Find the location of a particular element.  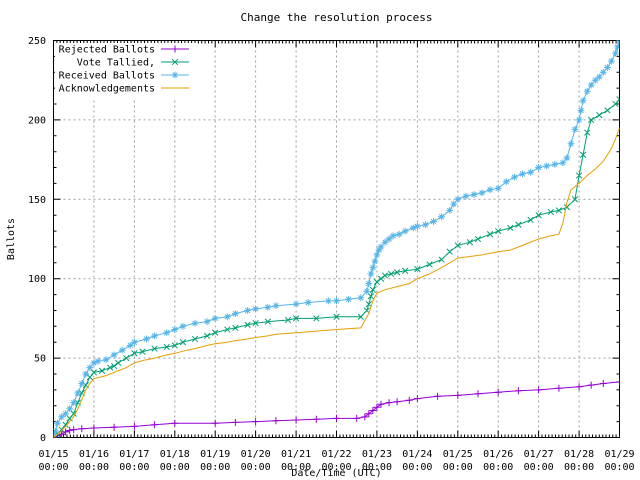

legend-label-acknowledgements: Acknowledgements is located at coordinates (107, 89).